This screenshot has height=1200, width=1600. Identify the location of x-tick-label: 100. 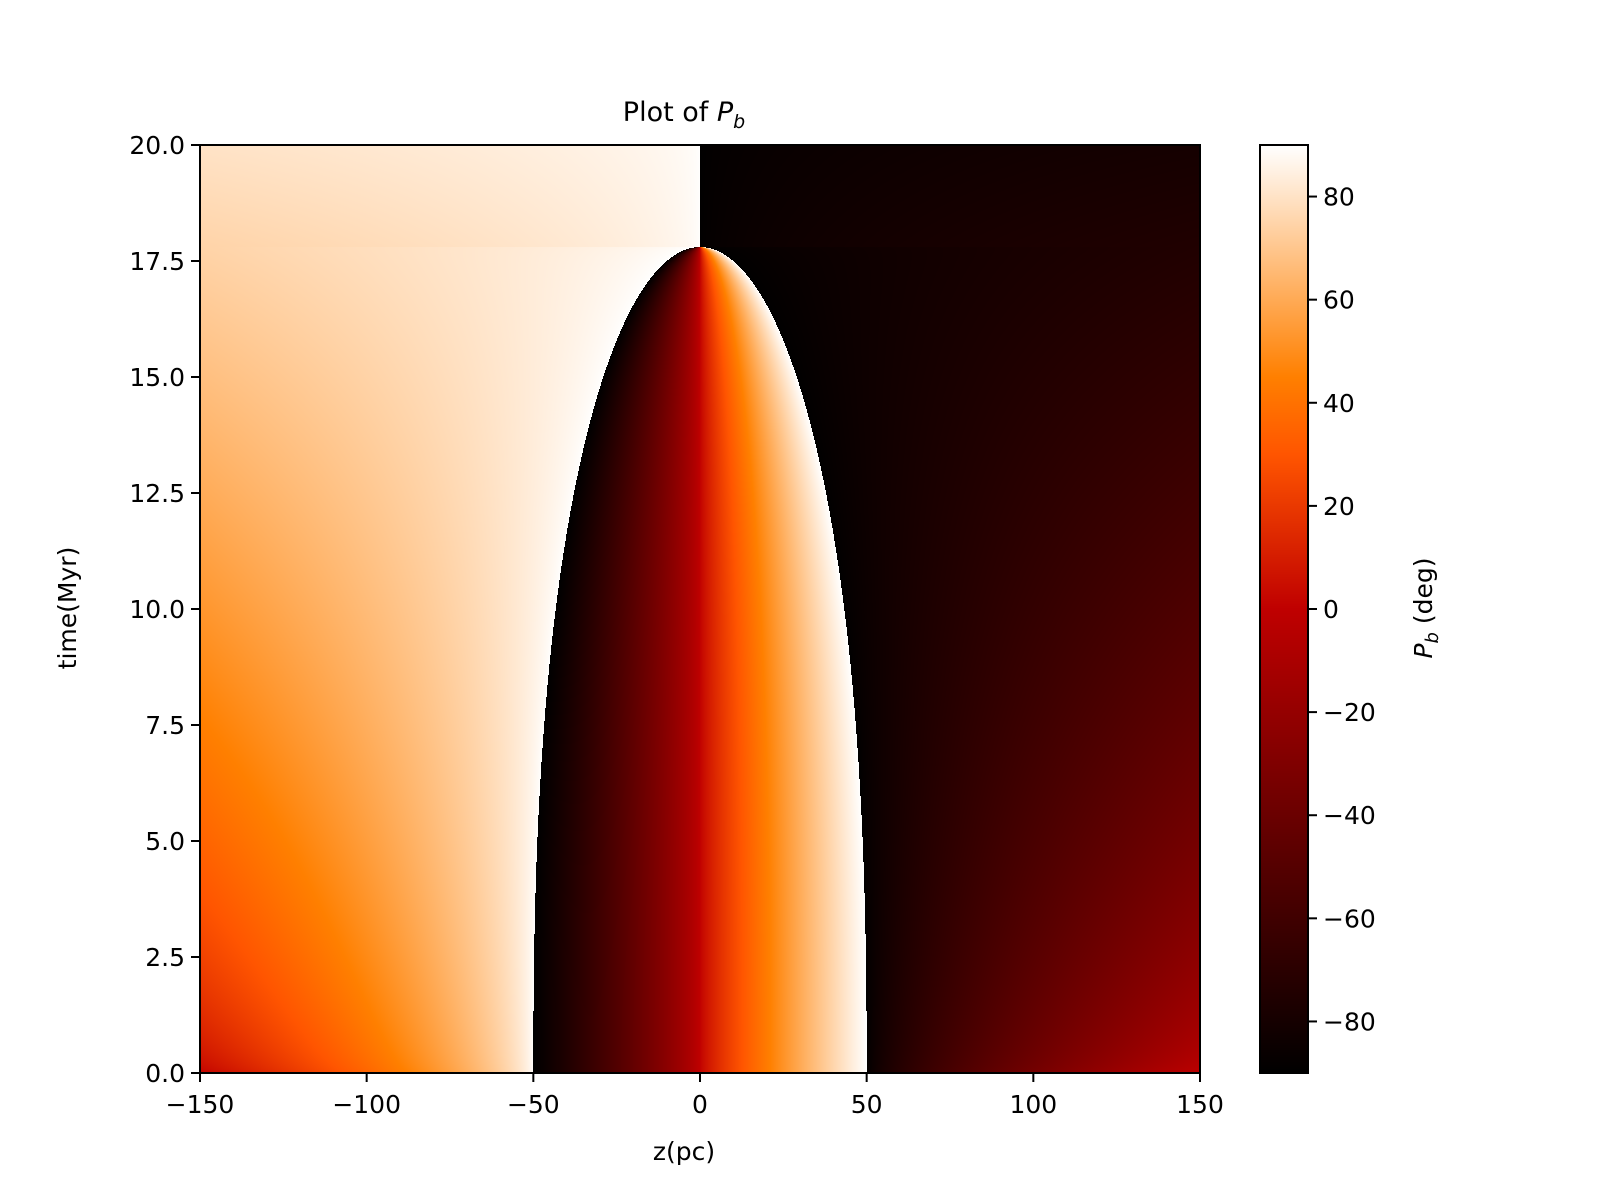
(1033, 1104).